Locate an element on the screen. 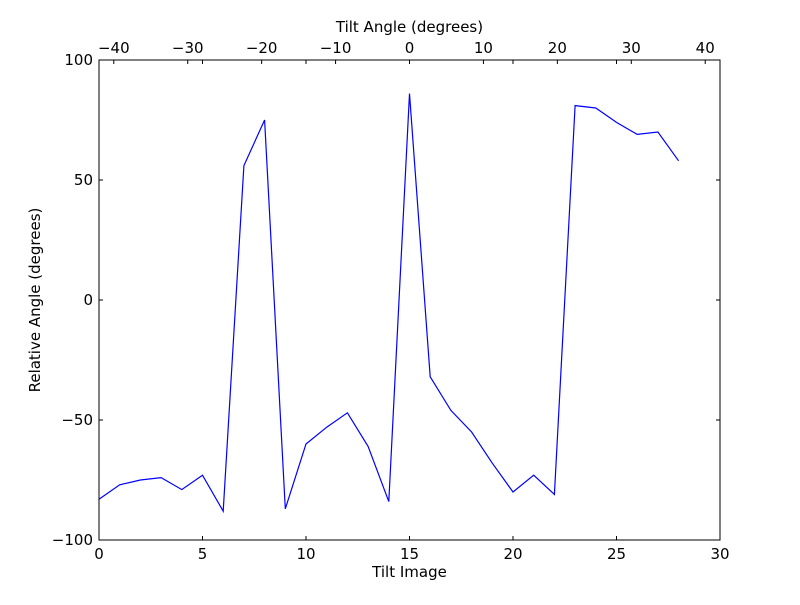 This screenshot has width=800, height=605. x-tick-label: 0 is located at coordinates (99, 554).